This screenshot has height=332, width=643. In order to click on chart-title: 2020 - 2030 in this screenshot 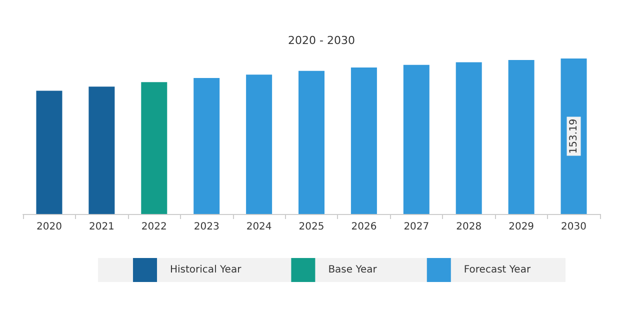, I will do `click(321, 40)`.